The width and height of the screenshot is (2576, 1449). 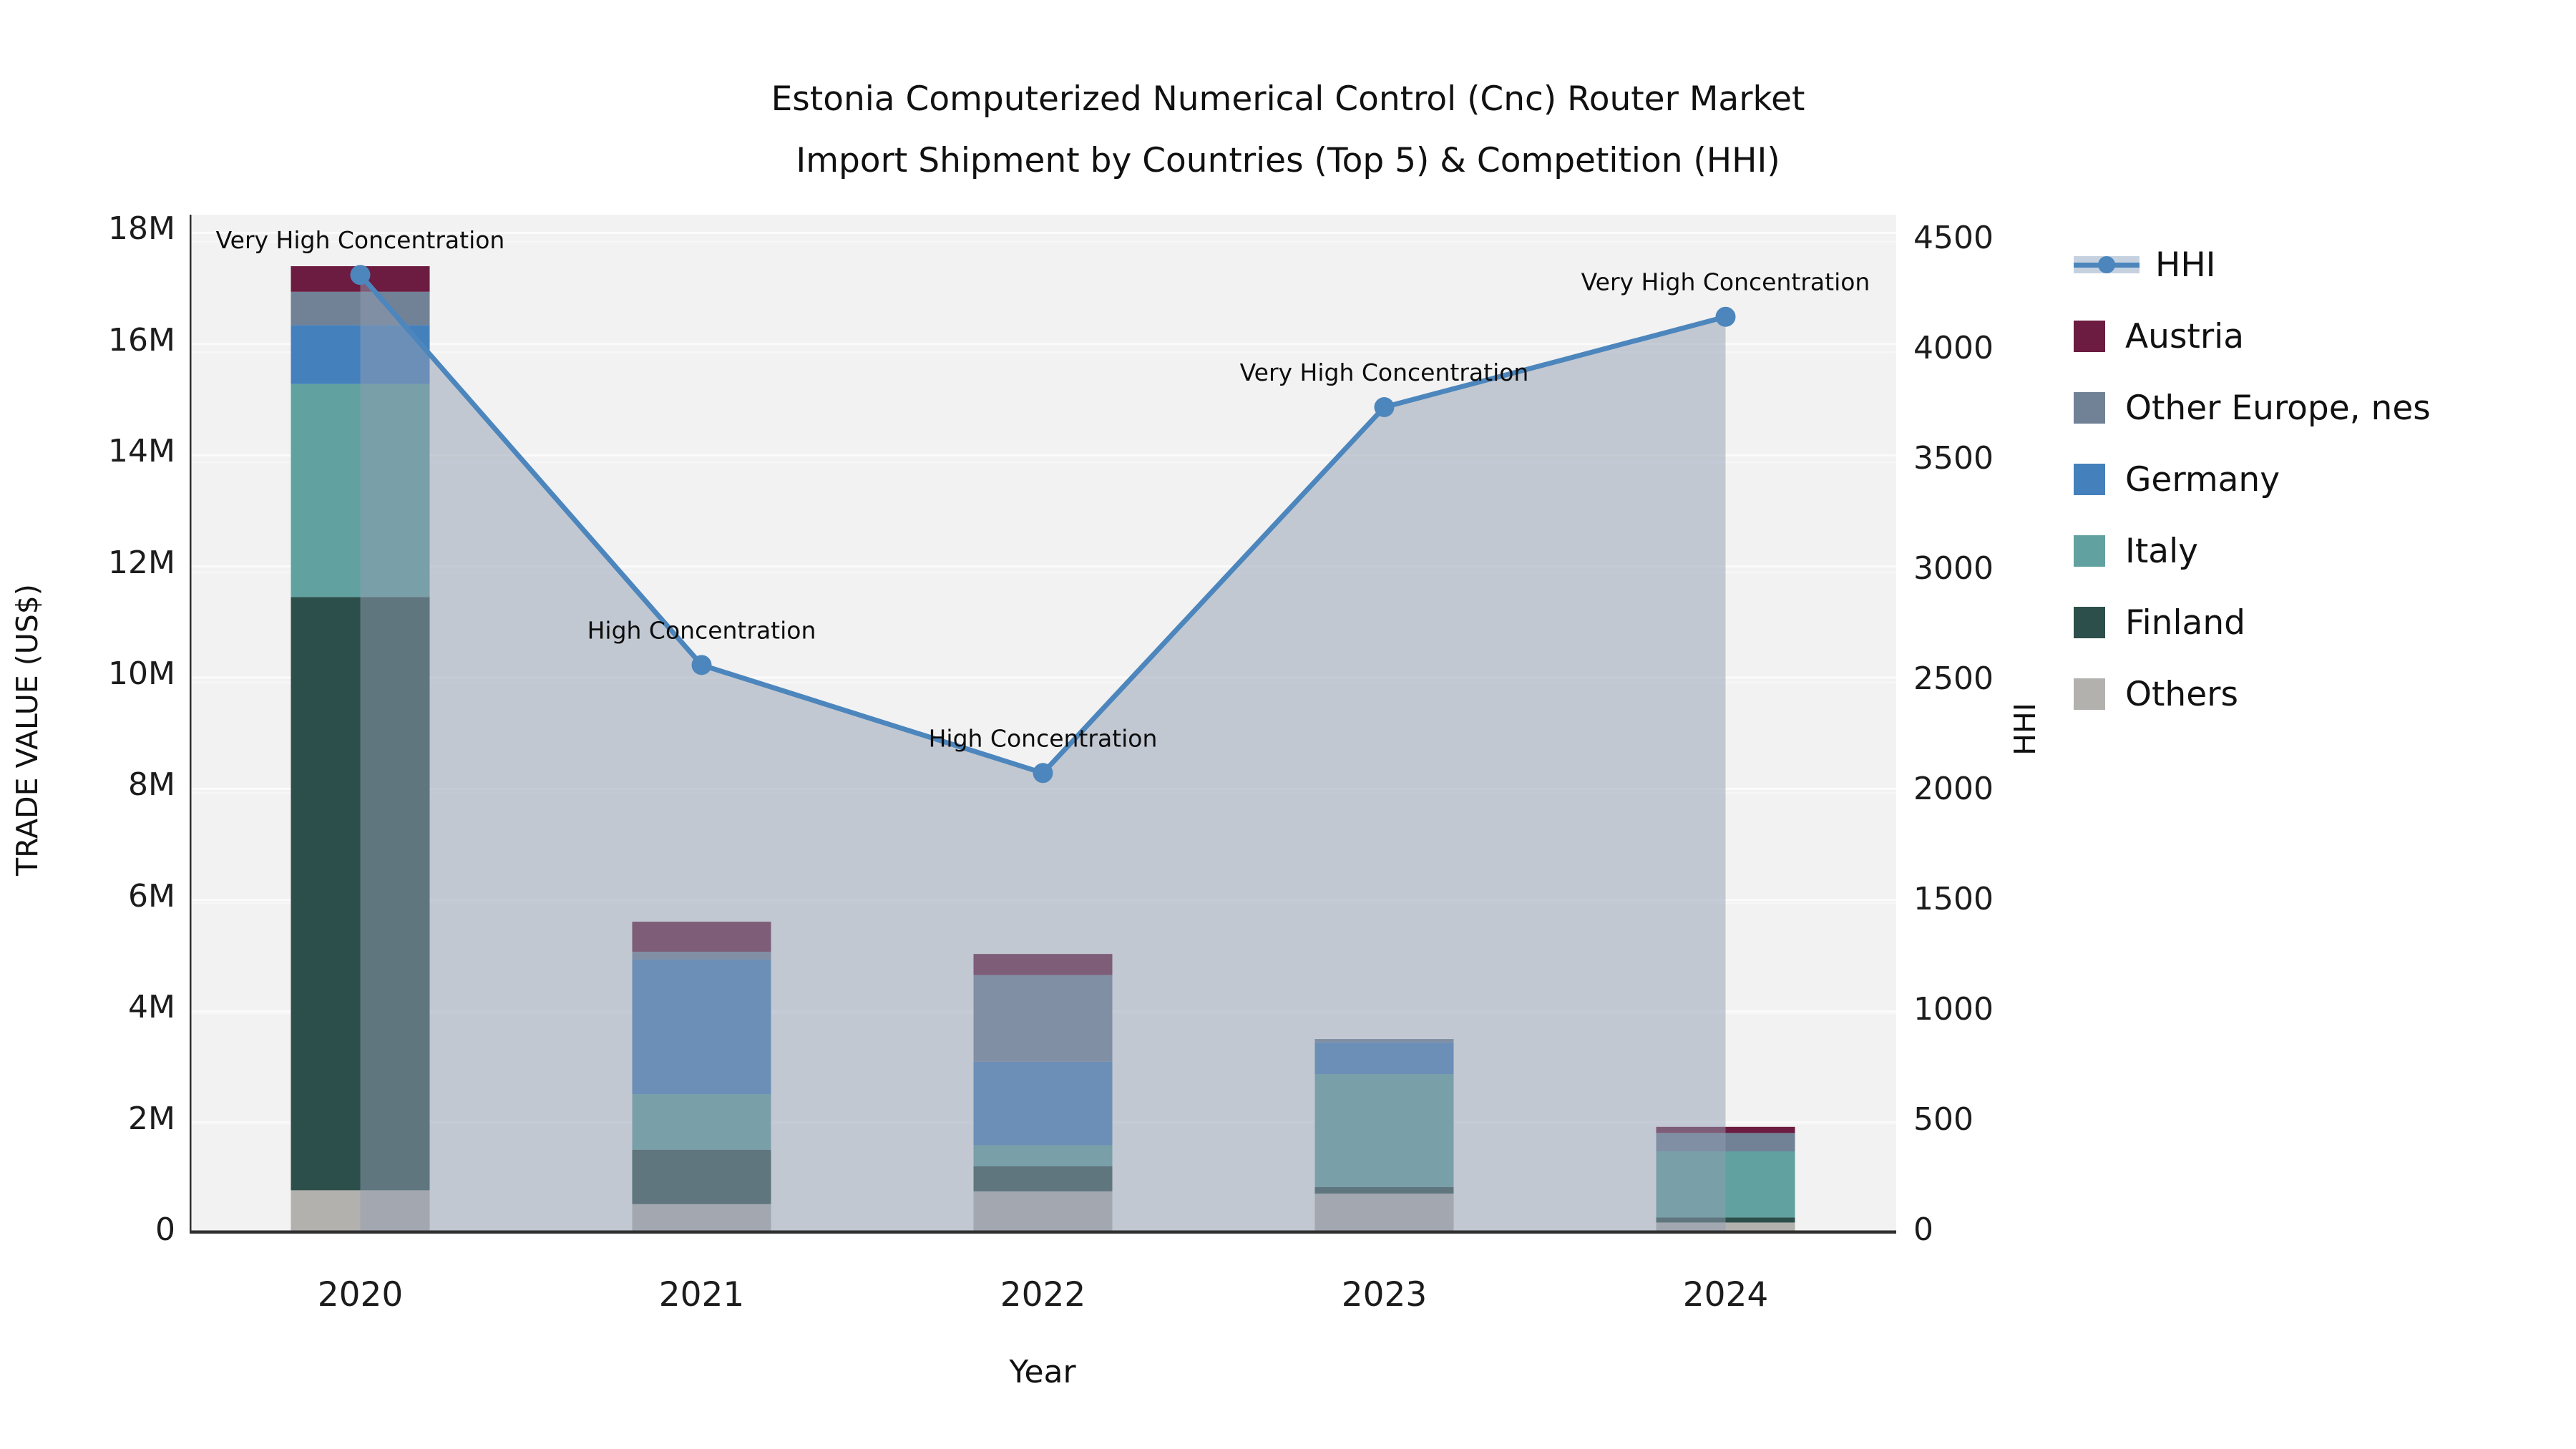 What do you see at coordinates (1043, 1294) in the screenshot?
I see `x-tick-label: 2022` at bounding box center [1043, 1294].